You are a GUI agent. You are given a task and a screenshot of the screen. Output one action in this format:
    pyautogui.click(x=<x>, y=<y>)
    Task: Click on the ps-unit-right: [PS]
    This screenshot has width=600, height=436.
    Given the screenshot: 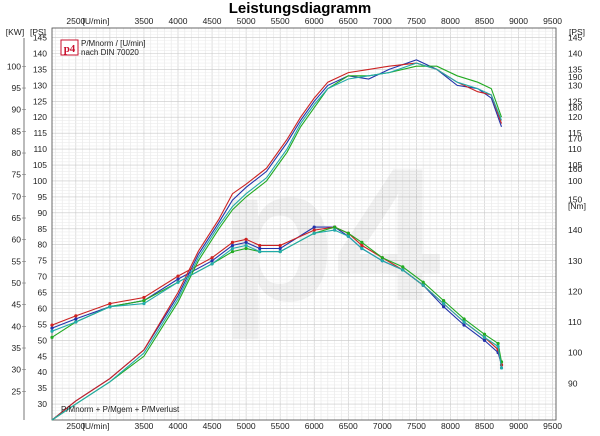 What is the action you would take?
    pyautogui.click(x=577, y=32)
    